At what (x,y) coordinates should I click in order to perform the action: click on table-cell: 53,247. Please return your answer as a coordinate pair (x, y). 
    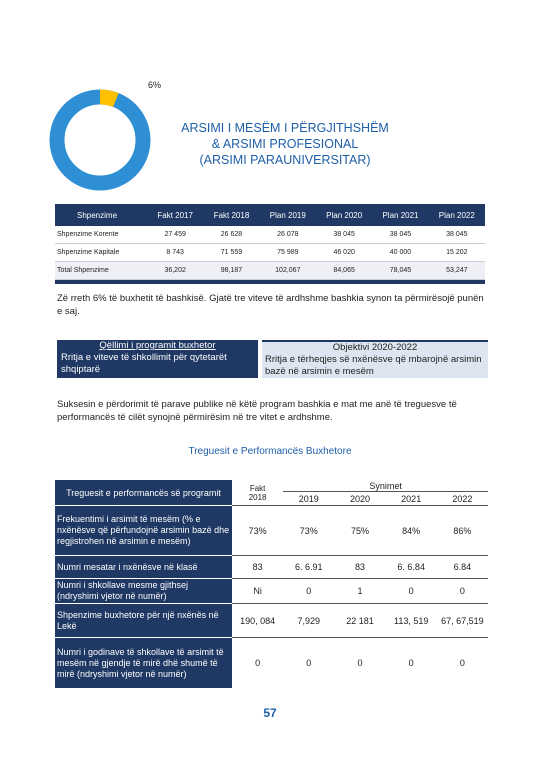
    Looking at the image, I should click on (456, 271).